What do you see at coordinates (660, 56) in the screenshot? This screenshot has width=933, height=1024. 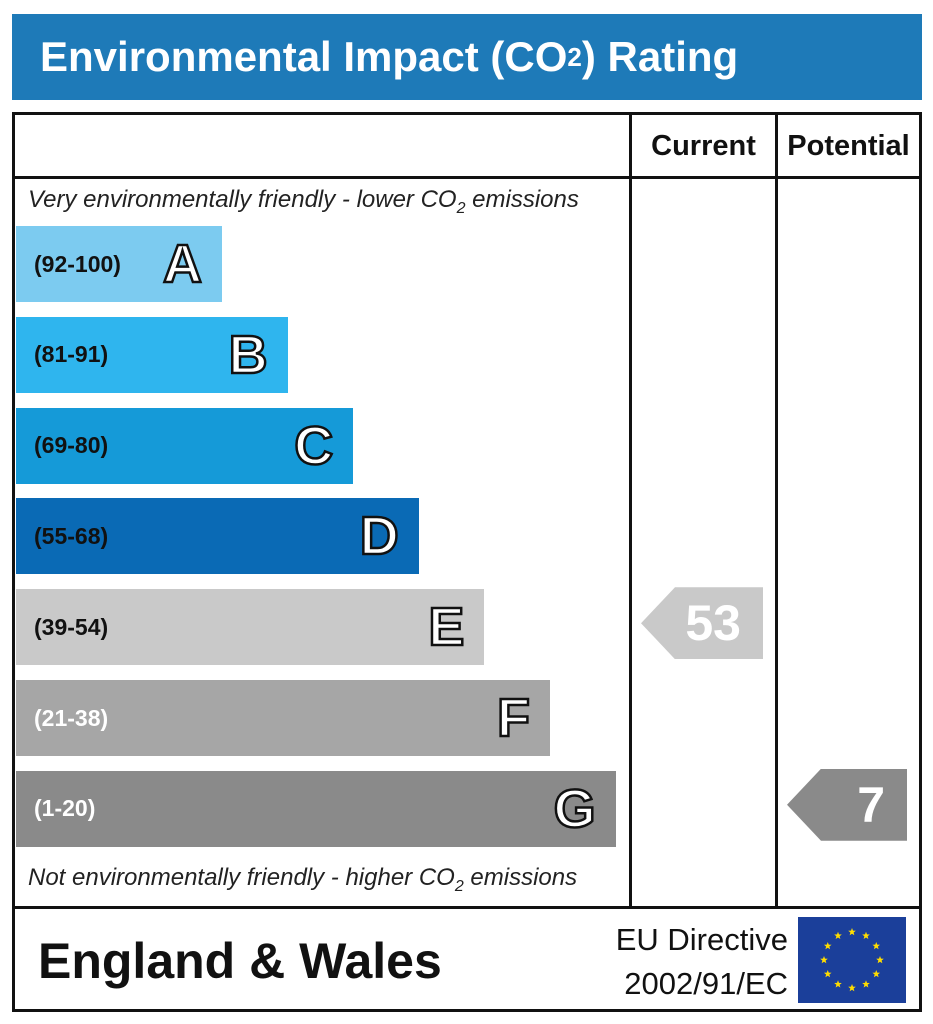 I see `title-rest: ) Rating` at bounding box center [660, 56].